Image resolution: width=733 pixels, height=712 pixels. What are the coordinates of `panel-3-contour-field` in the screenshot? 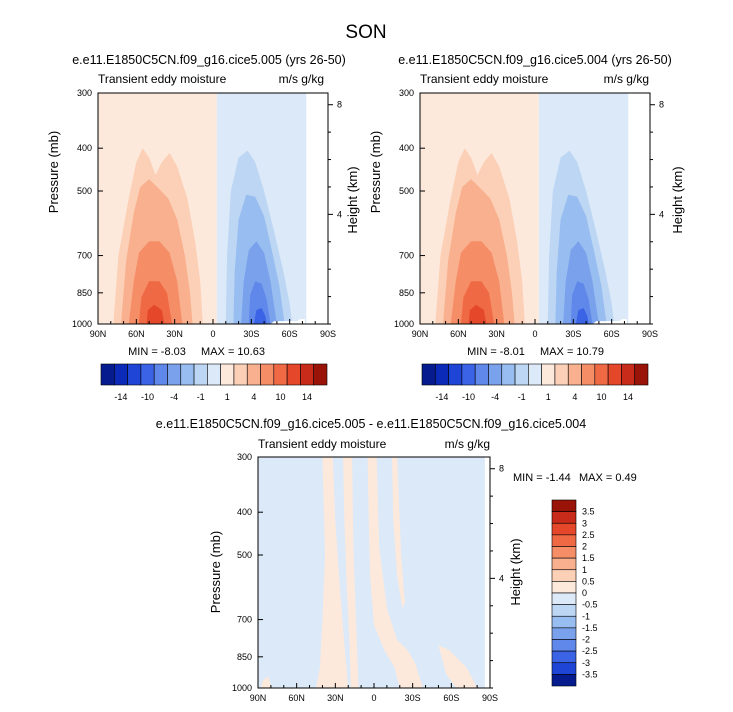 It's located at (374, 572).